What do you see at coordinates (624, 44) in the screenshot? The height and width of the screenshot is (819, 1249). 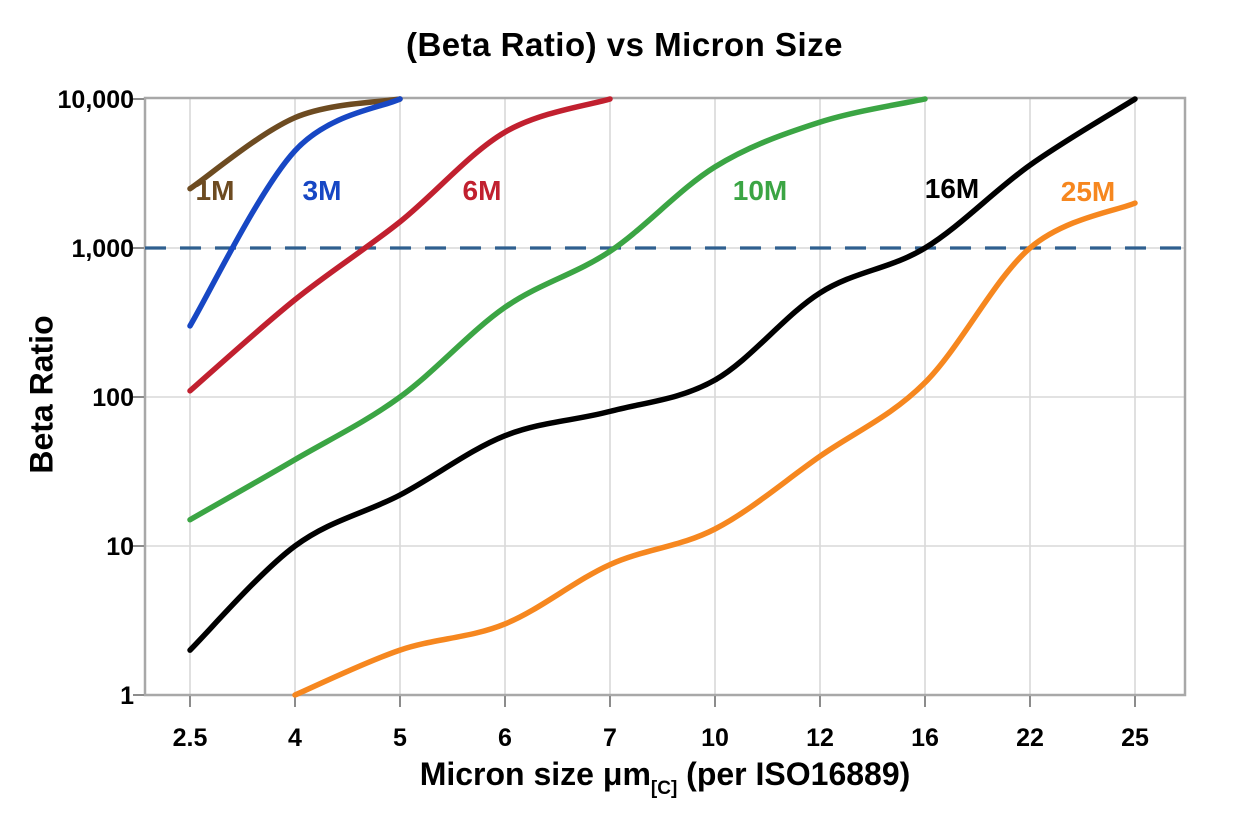 I see `chart-title: (Beta Ratio) vs Micron Size` at bounding box center [624, 44].